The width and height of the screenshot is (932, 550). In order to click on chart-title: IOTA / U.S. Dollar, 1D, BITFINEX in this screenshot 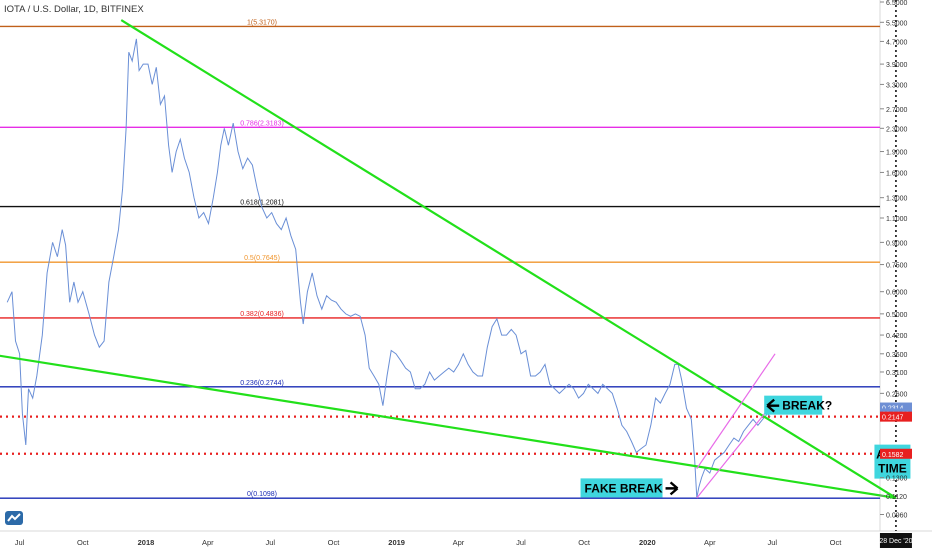, I will do `click(74, 9)`.